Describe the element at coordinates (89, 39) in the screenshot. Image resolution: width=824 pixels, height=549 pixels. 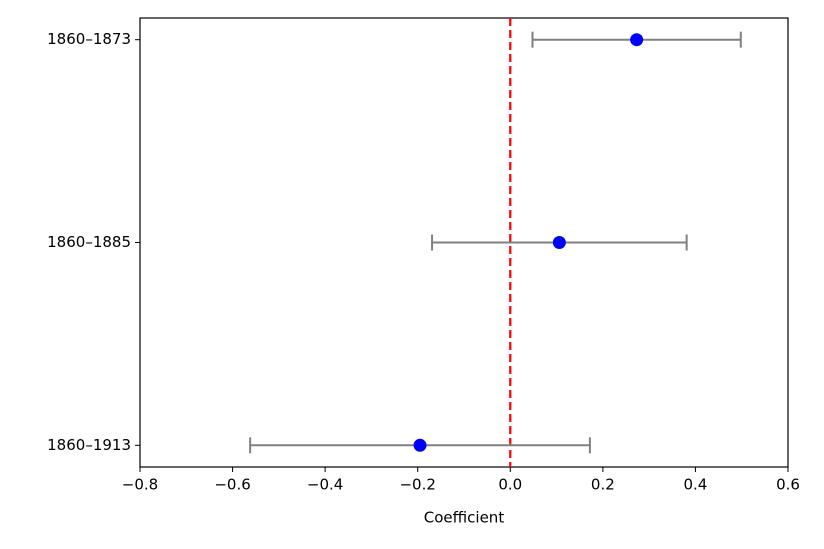
I see `y-tick-label: 1860–1873` at that location.